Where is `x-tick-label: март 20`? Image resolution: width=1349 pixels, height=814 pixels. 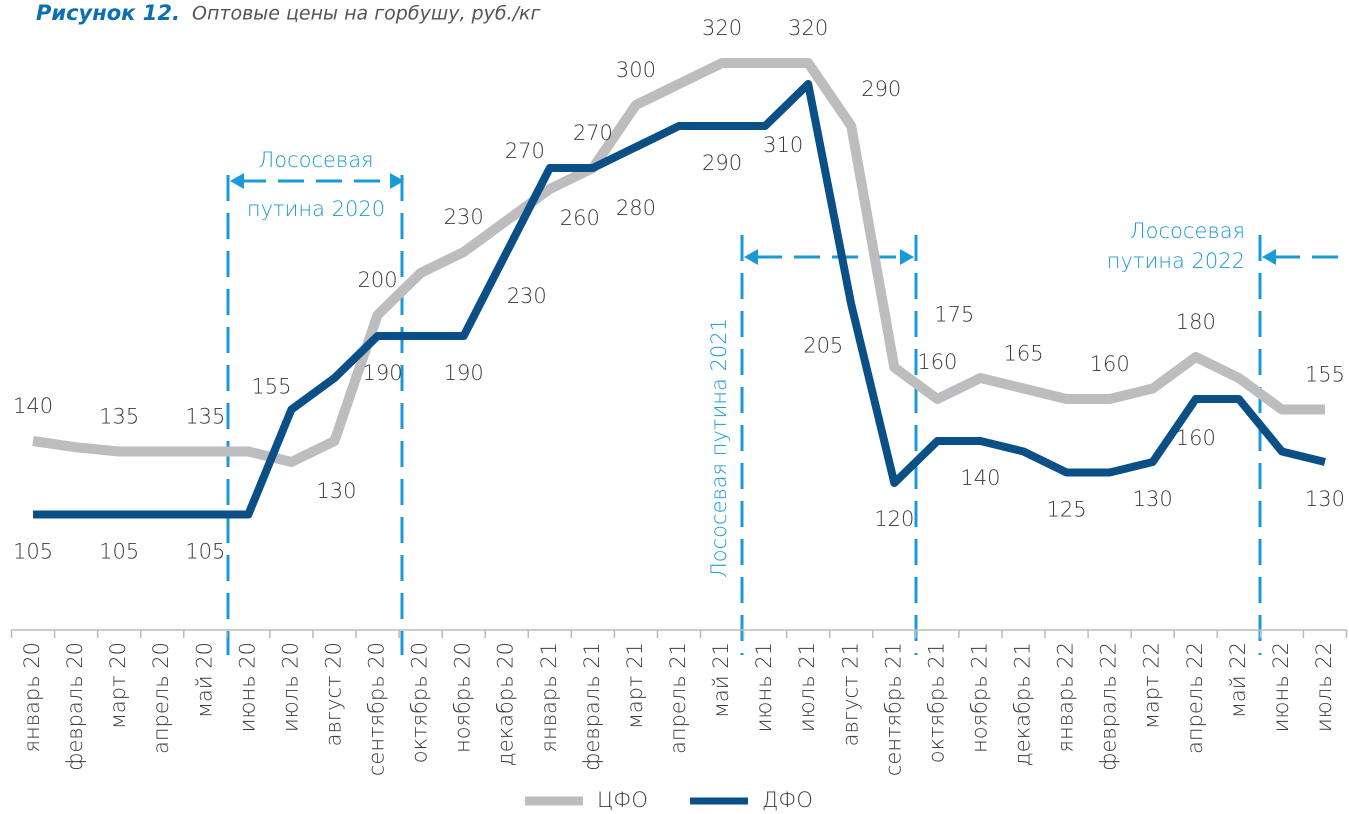 x-tick-label: март 20 is located at coordinates (118, 685).